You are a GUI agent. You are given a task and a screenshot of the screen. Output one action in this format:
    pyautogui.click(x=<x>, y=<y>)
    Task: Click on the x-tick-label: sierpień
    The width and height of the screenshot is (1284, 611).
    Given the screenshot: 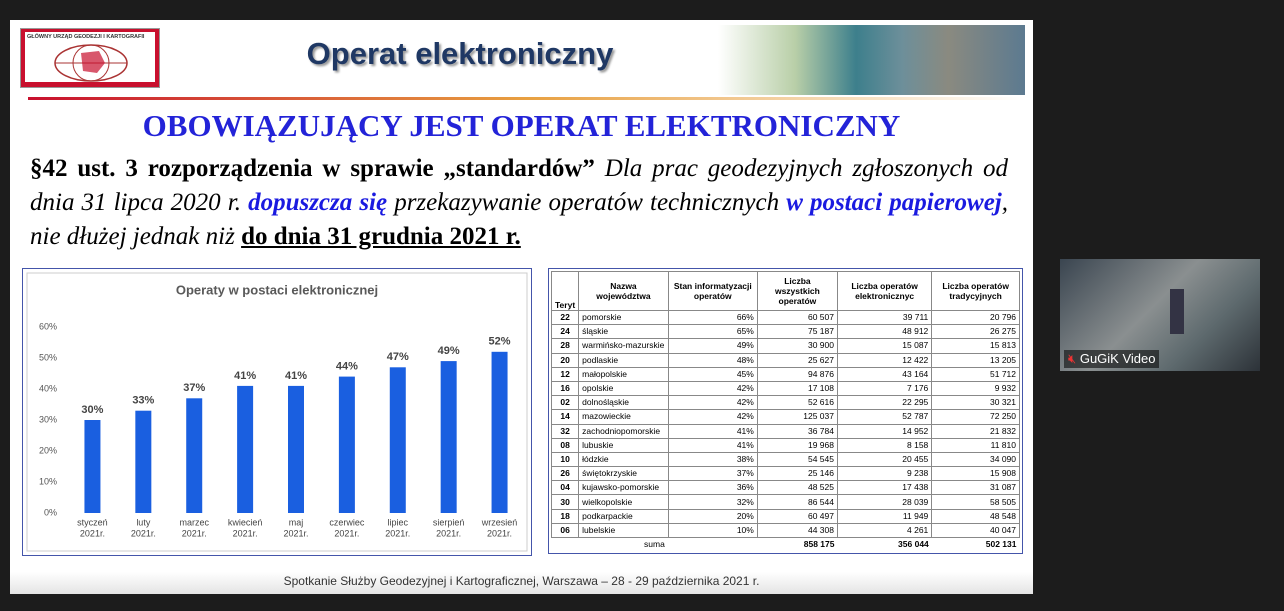 What is the action you would take?
    pyautogui.click(x=449, y=522)
    